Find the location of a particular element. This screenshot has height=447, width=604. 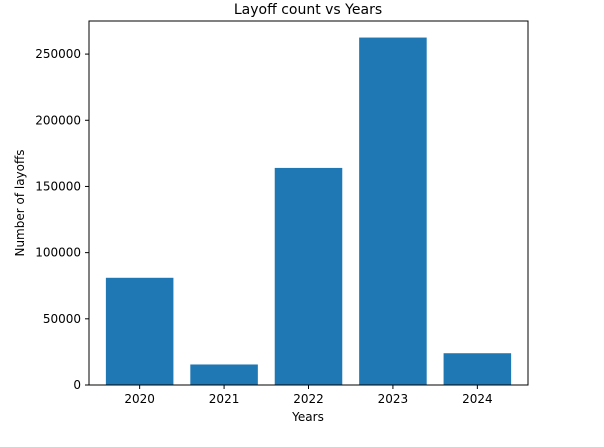

x-tick-label: 2023 is located at coordinates (393, 399).